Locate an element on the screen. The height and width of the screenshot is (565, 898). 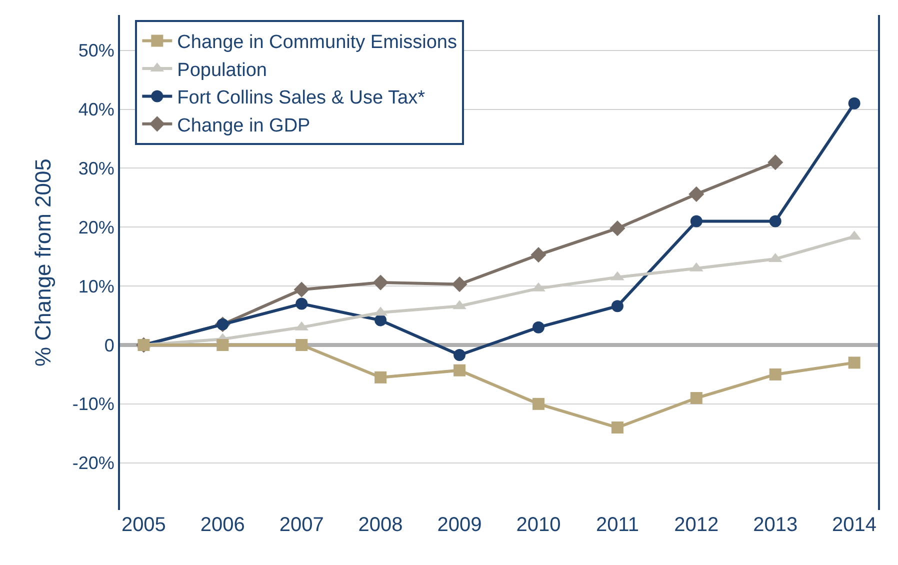
y-tick-label: 10% is located at coordinates (96, 286).